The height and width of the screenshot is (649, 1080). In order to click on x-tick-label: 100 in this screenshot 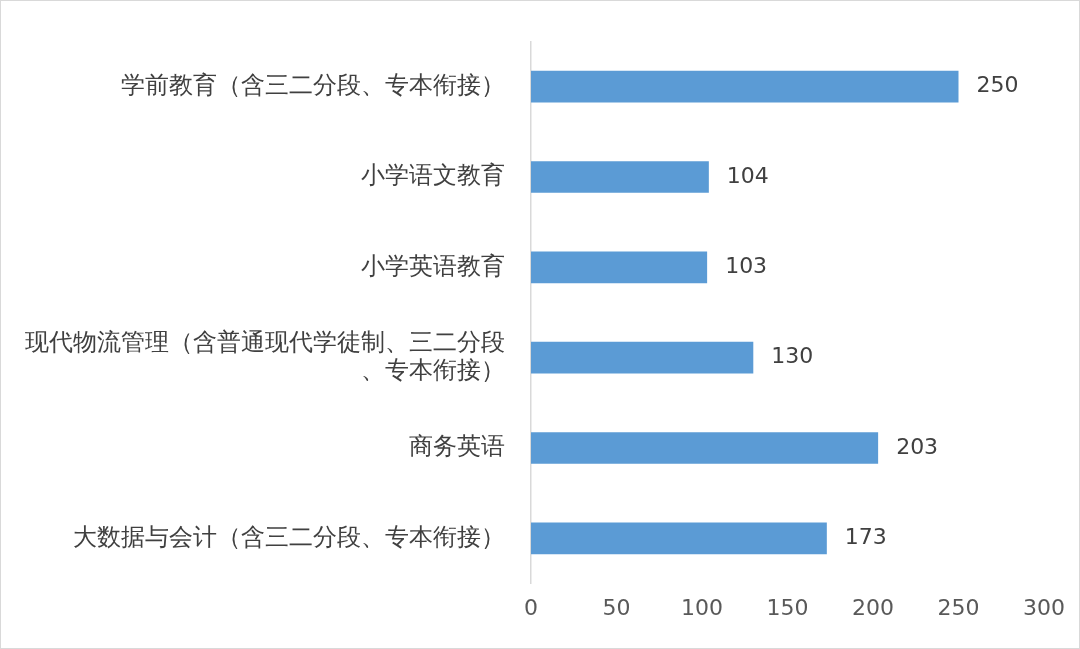, I will do `click(702, 607)`.